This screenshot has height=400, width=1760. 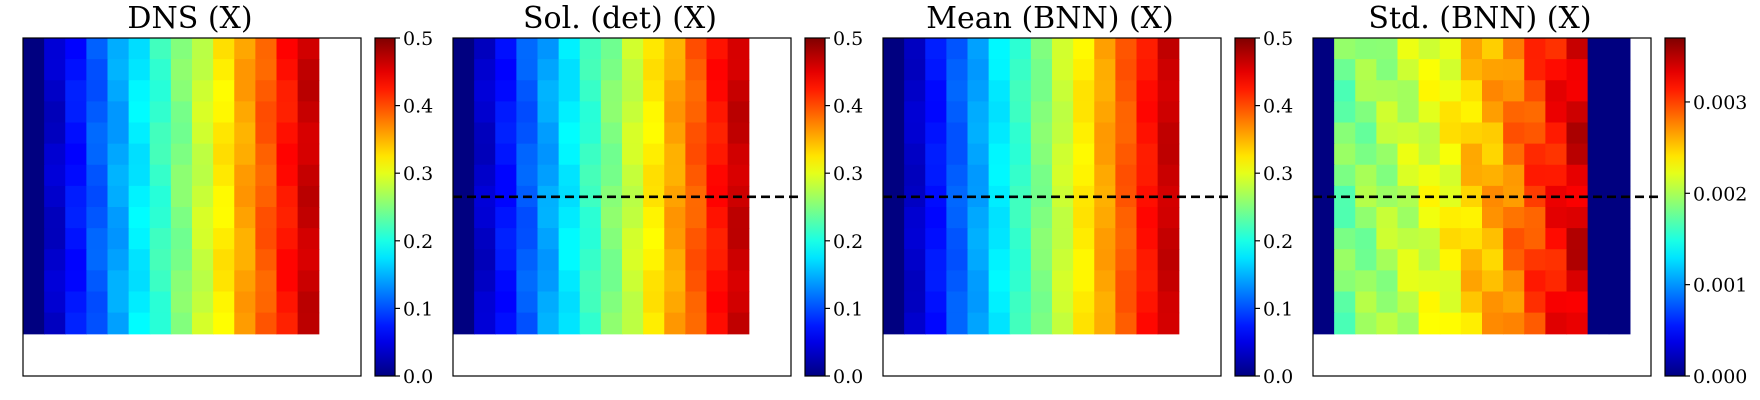 What do you see at coordinates (1278, 107) in the screenshot?
I see `colorbar-tick-label: 0.4` at bounding box center [1278, 107].